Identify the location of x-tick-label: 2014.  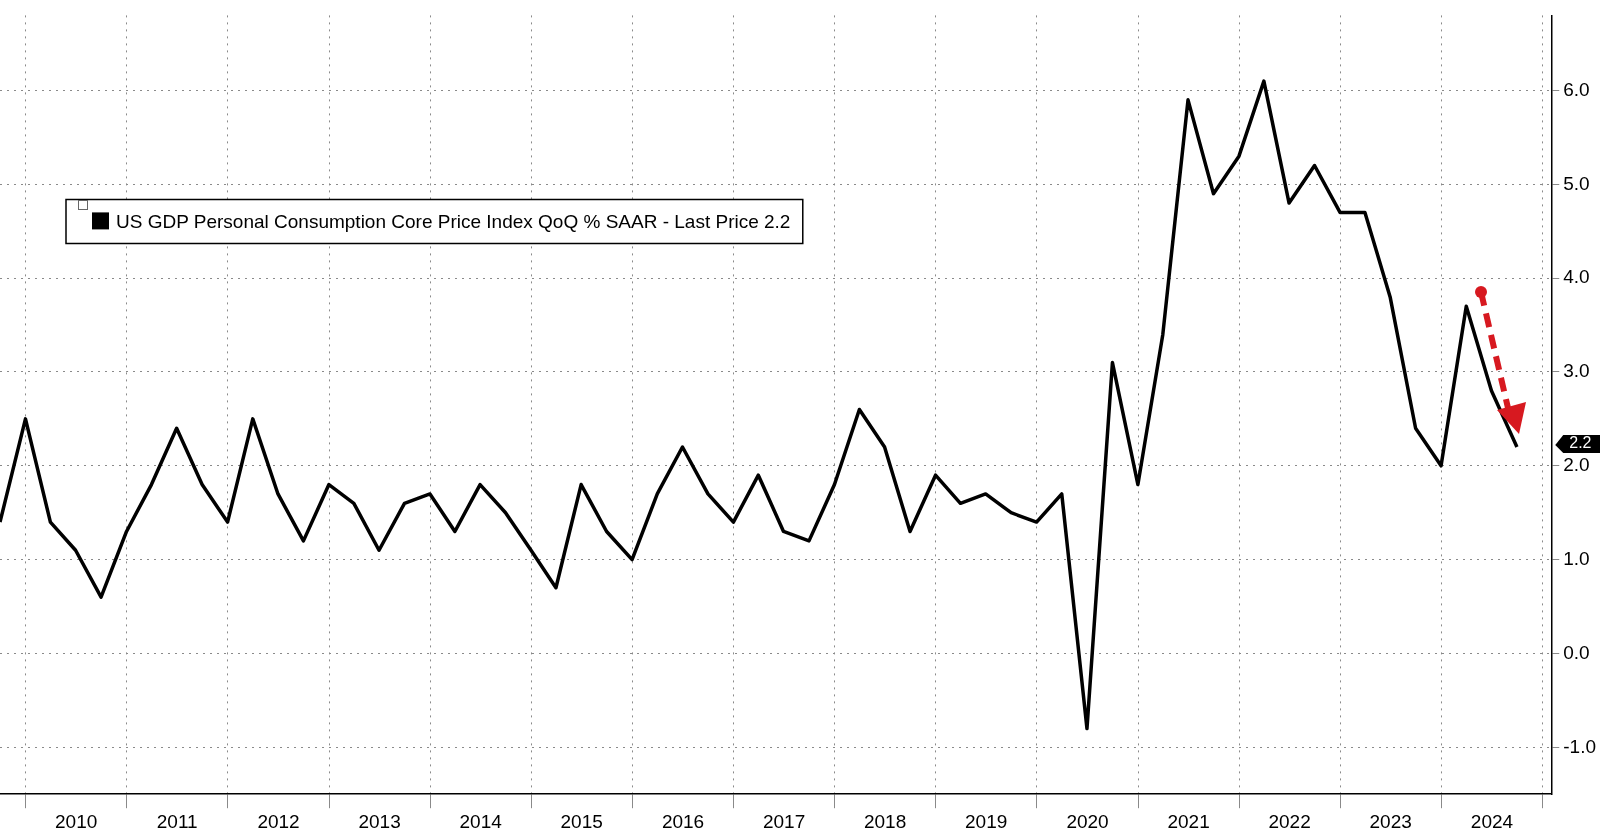
(481, 821).